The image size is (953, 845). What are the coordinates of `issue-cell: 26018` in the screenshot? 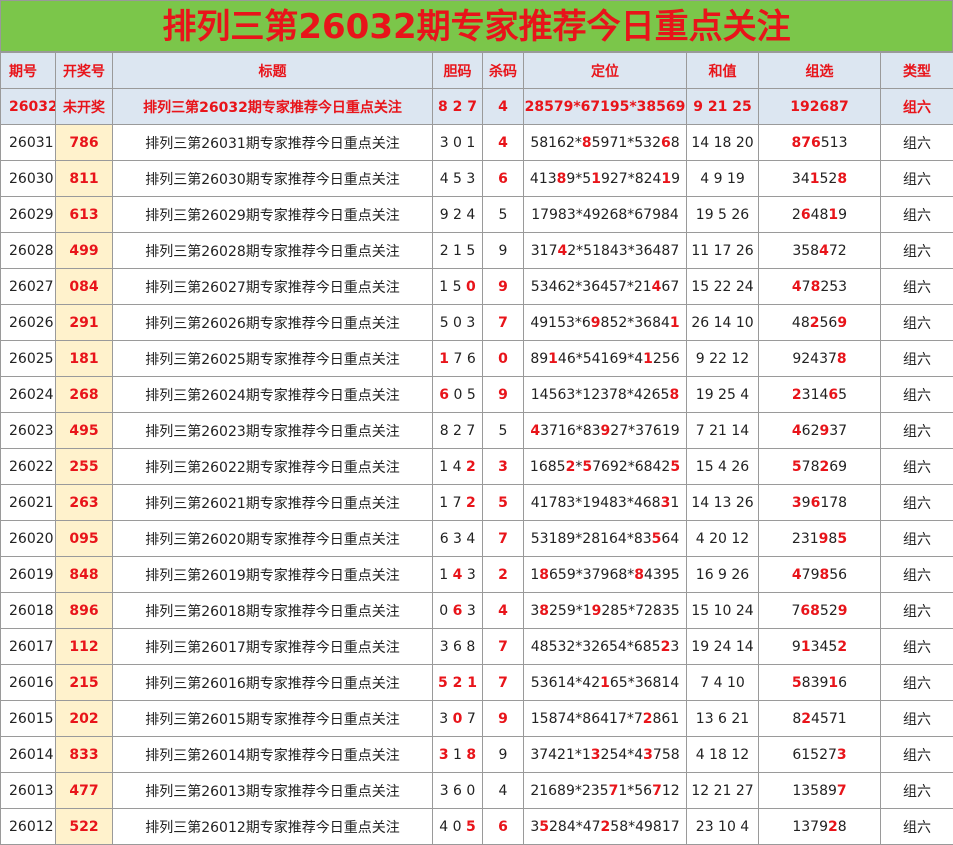 It's located at (28, 610).